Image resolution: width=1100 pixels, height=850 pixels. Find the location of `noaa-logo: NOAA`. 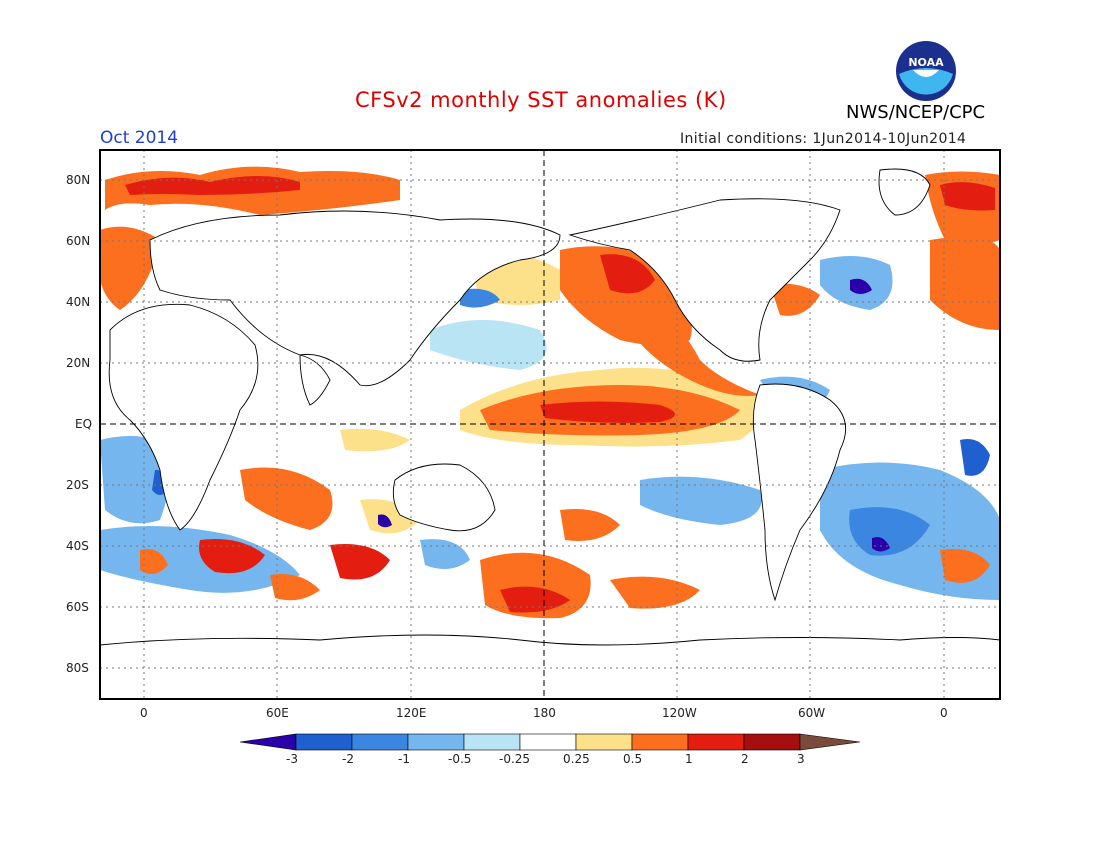

noaa-logo: NOAA is located at coordinates (926, 73).